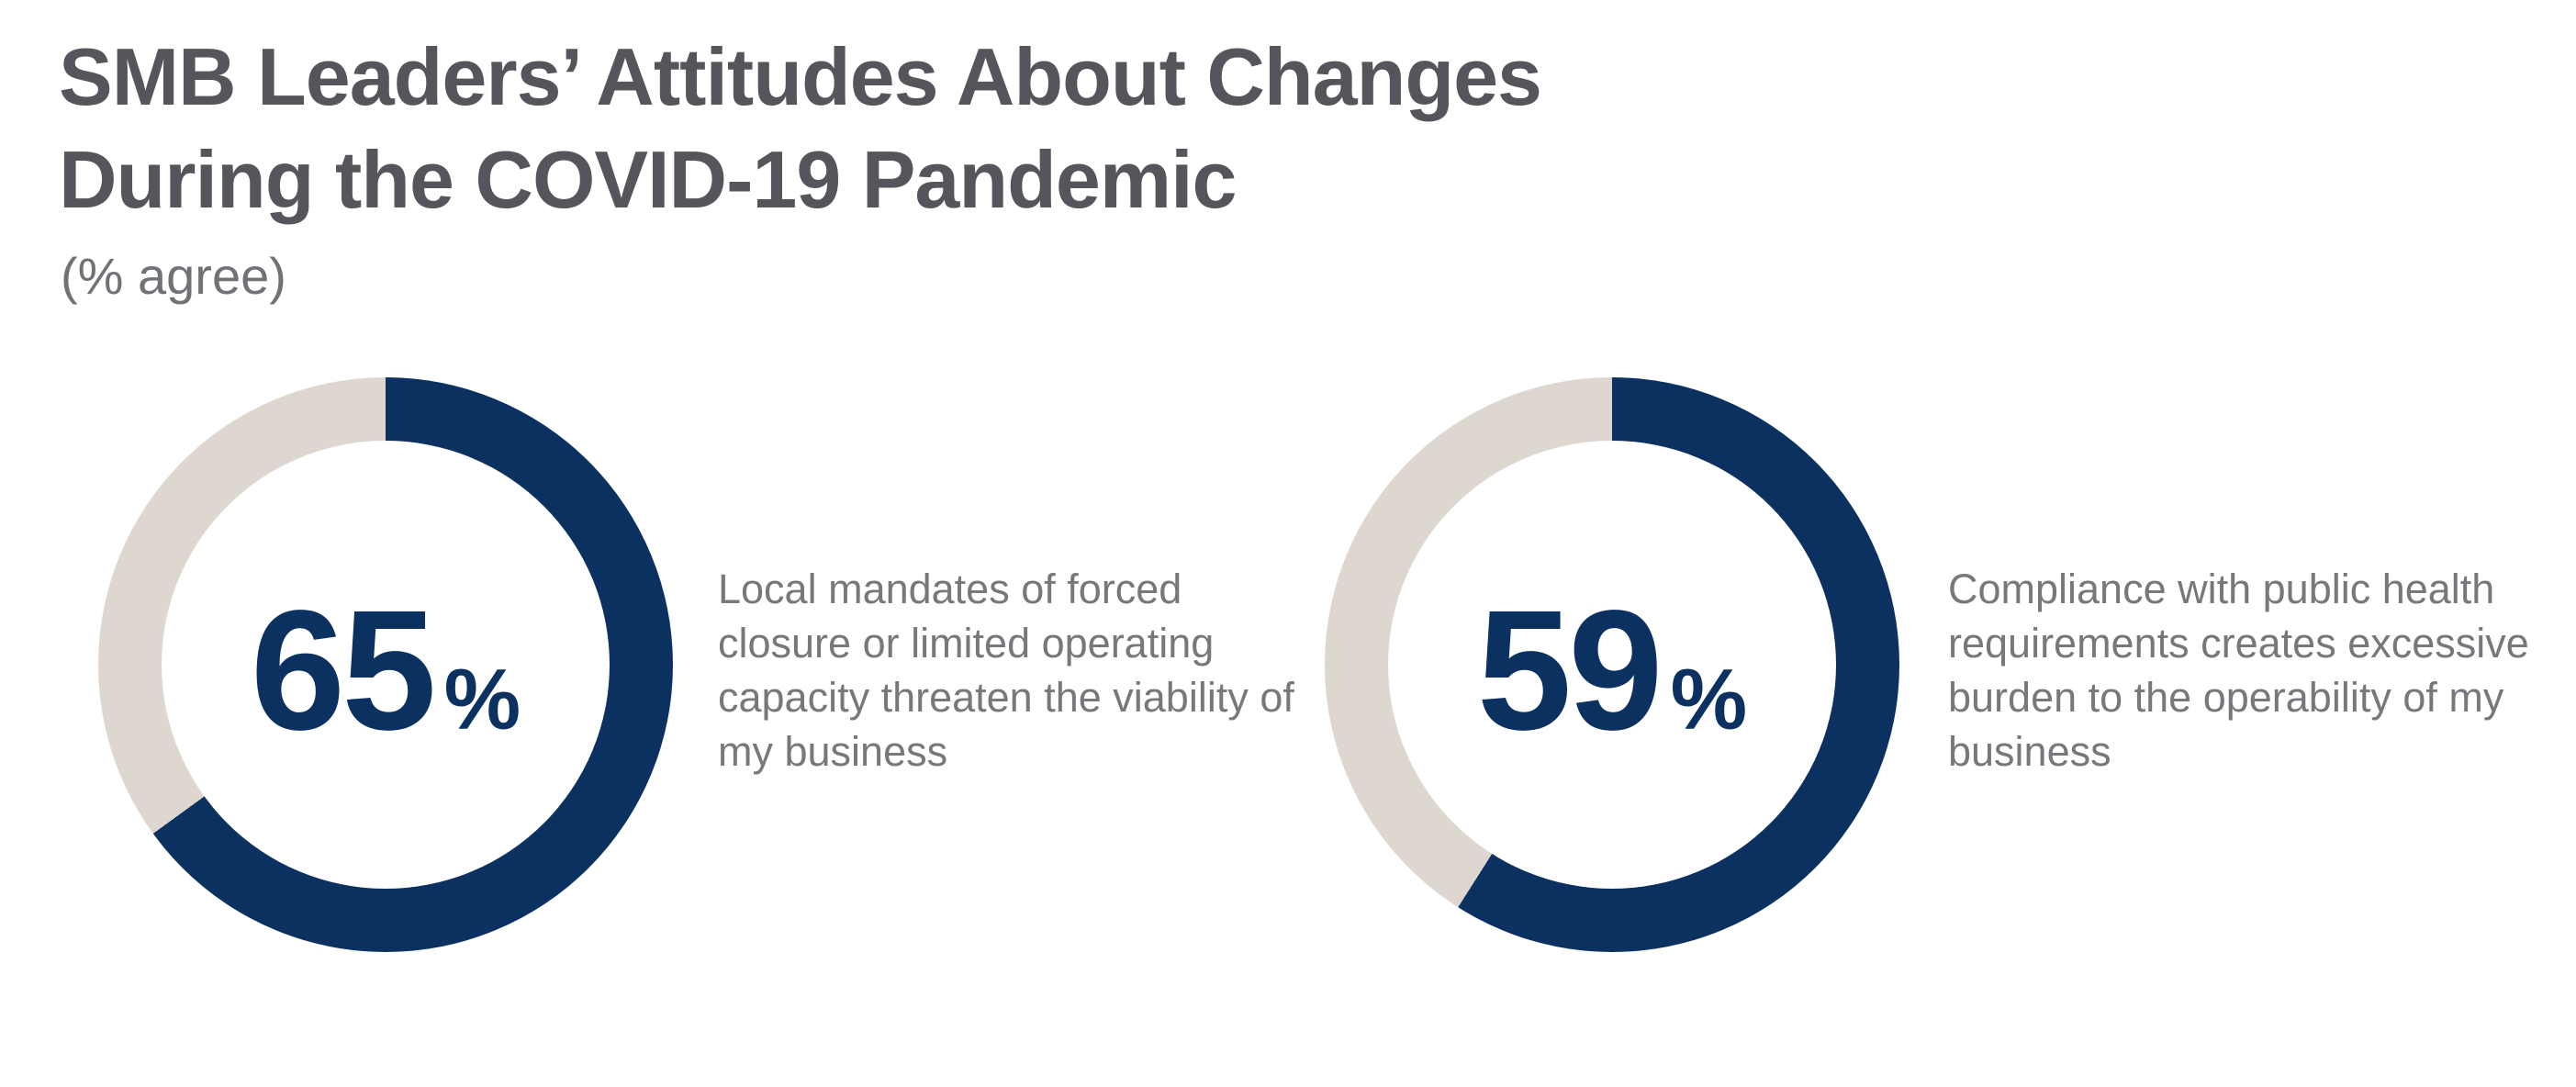 The width and height of the screenshot is (2576, 1087). I want to click on page-subtitle: (% agree), so click(173, 276).